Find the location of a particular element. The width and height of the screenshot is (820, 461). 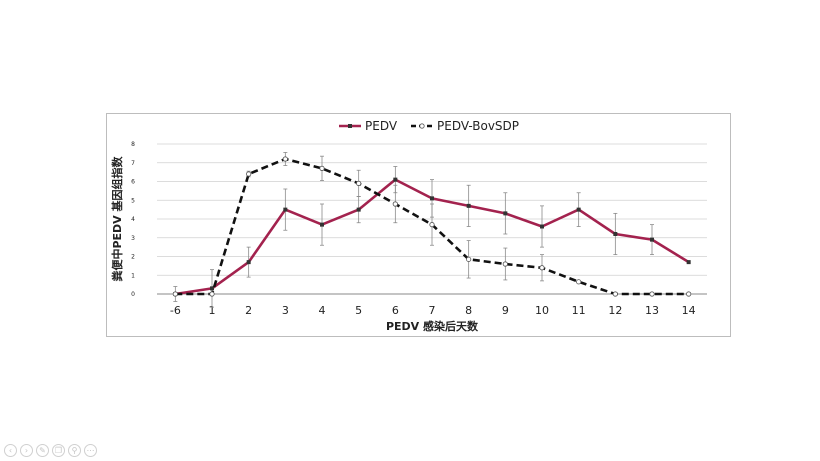

x-axis-title: PEDV 感染后天数 is located at coordinates (432, 326).